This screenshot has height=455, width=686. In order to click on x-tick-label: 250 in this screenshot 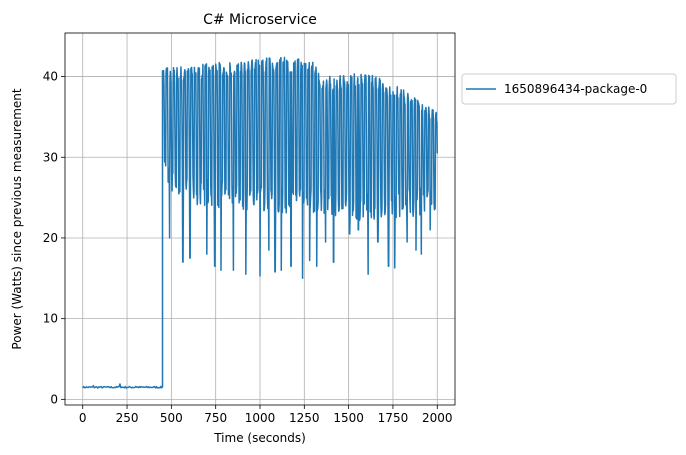, I will do `click(127, 418)`.